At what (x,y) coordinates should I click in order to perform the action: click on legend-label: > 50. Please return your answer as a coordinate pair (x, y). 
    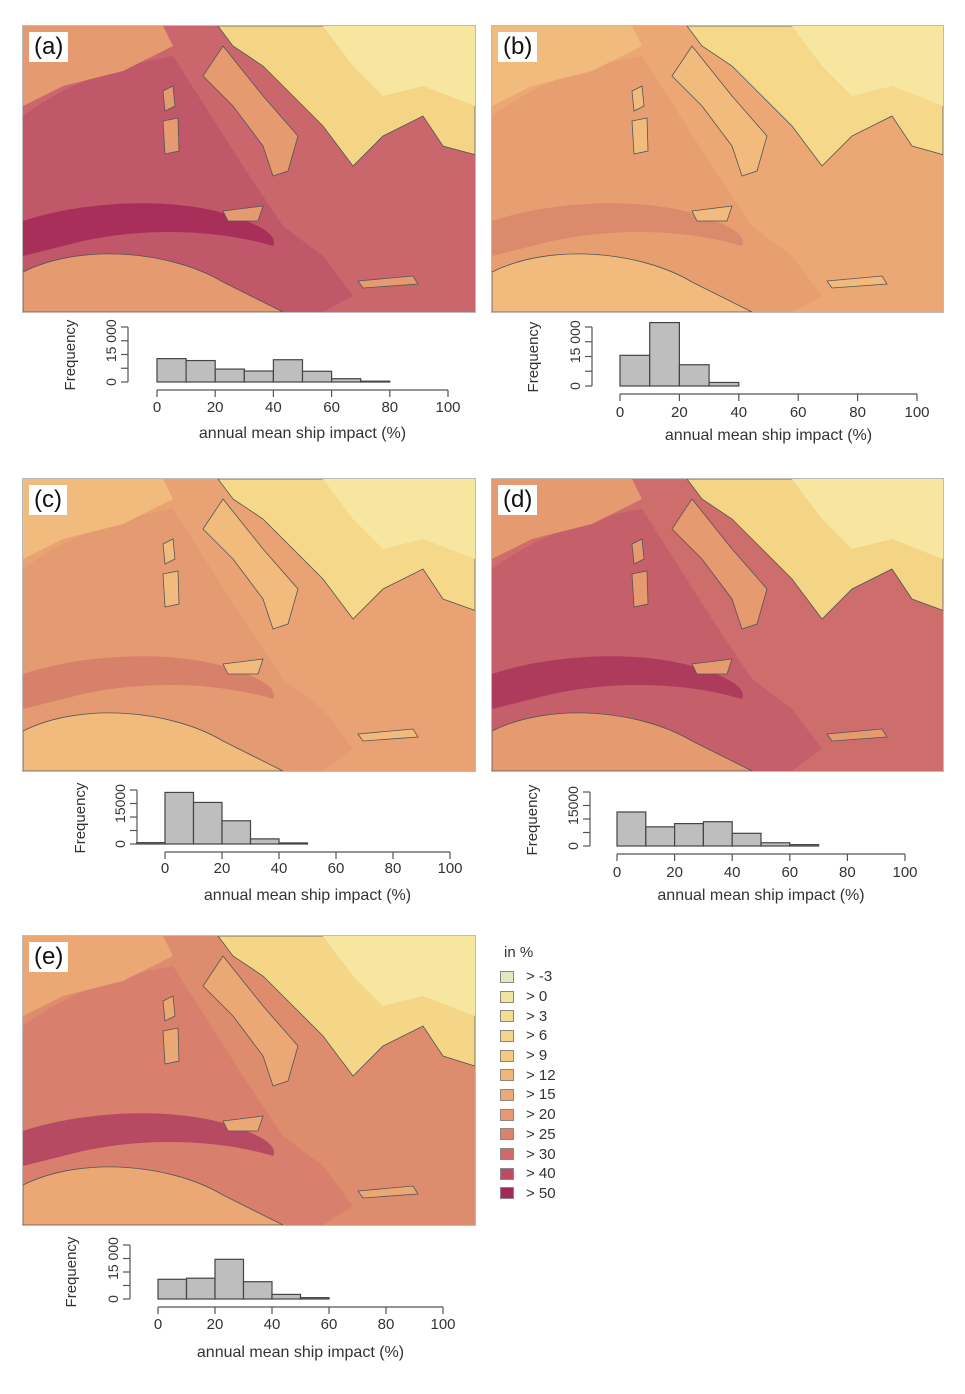
    Looking at the image, I should click on (541, 1193).